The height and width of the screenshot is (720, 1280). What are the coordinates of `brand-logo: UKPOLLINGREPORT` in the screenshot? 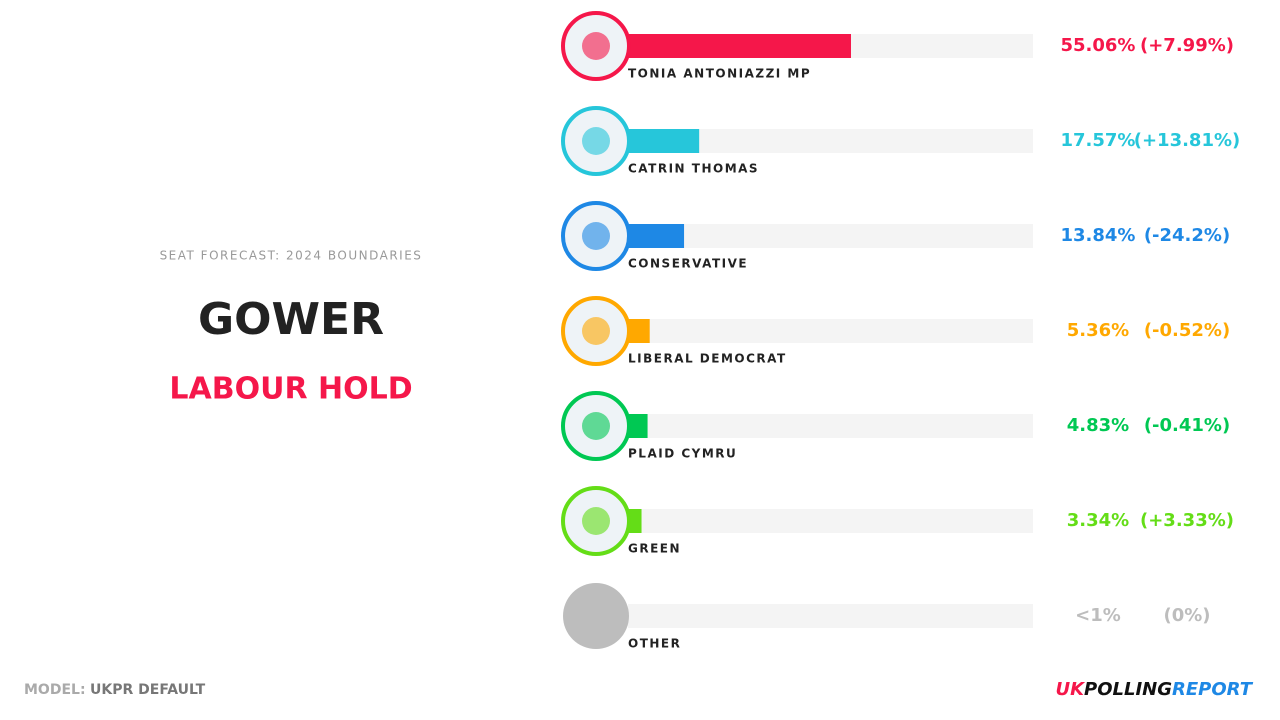 It's located at (1154, 689).